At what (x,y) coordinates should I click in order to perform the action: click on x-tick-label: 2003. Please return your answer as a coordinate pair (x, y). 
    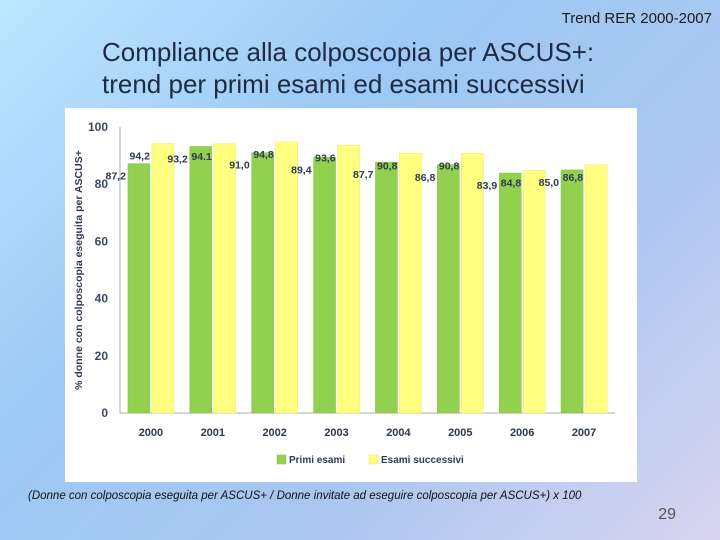
    Looking at the image, I should click on (336, 433).